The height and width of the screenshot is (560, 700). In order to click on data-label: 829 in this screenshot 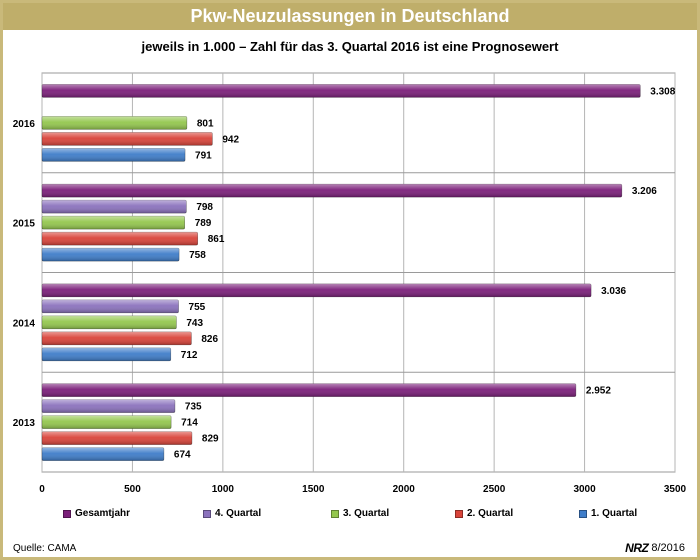, I will do `click(210, 439)`.